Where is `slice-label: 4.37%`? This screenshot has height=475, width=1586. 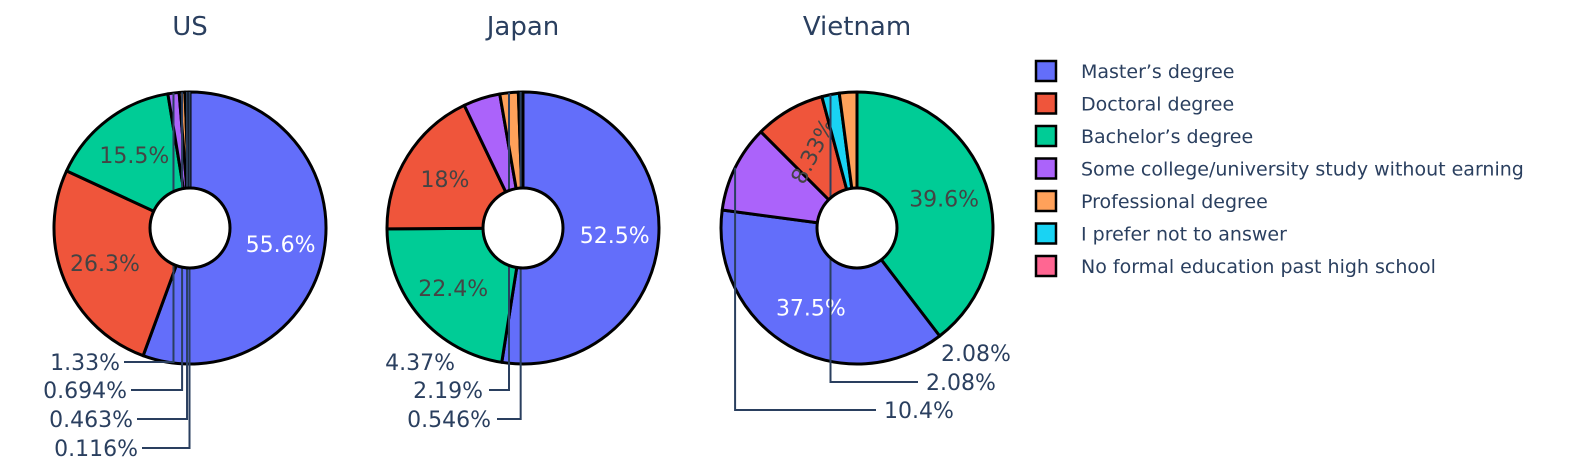
slice-label: 4.37% is located at coordinates (420, 363).